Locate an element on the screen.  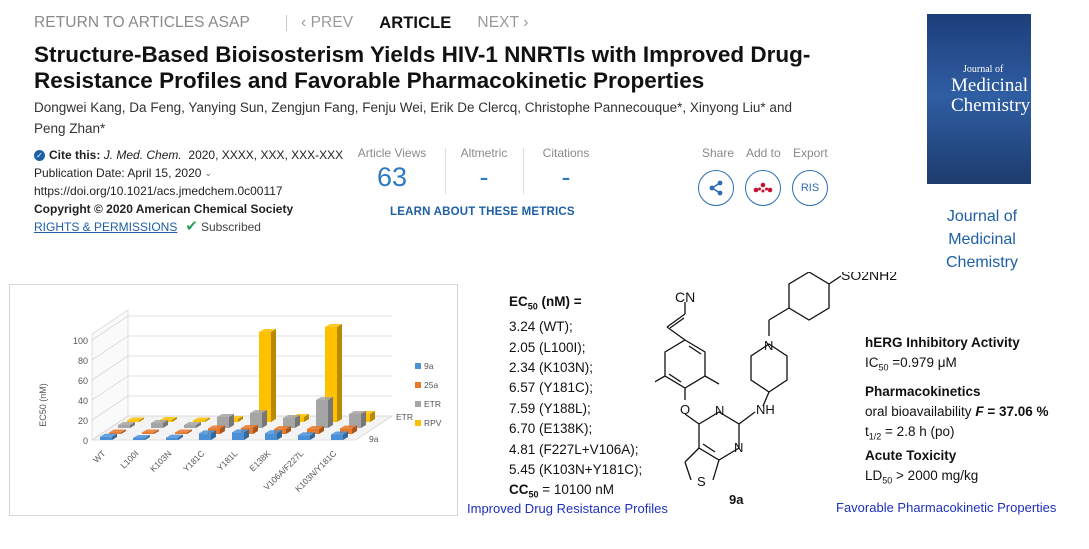
ec50-value-row: 5.45 (K103N+Y181C); is located at coordinates (576, 469).